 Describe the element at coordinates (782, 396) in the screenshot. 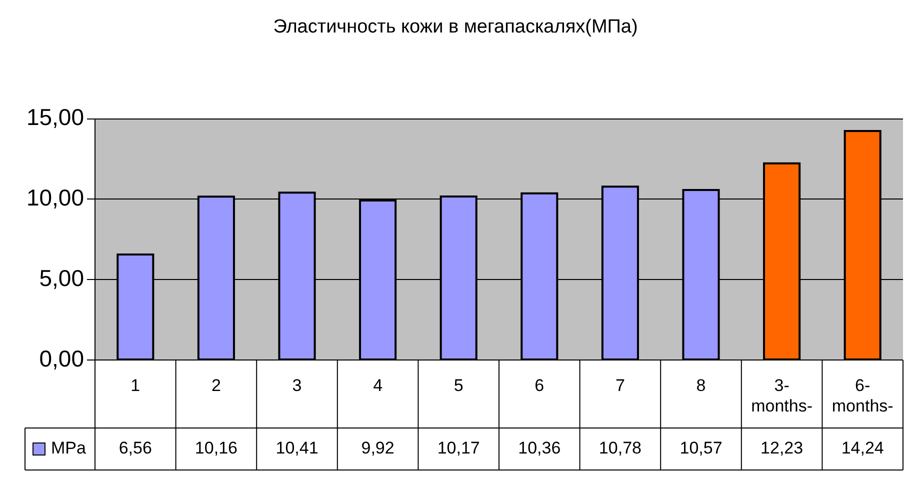

I see `x-tick-label: 3-months-` at that location.